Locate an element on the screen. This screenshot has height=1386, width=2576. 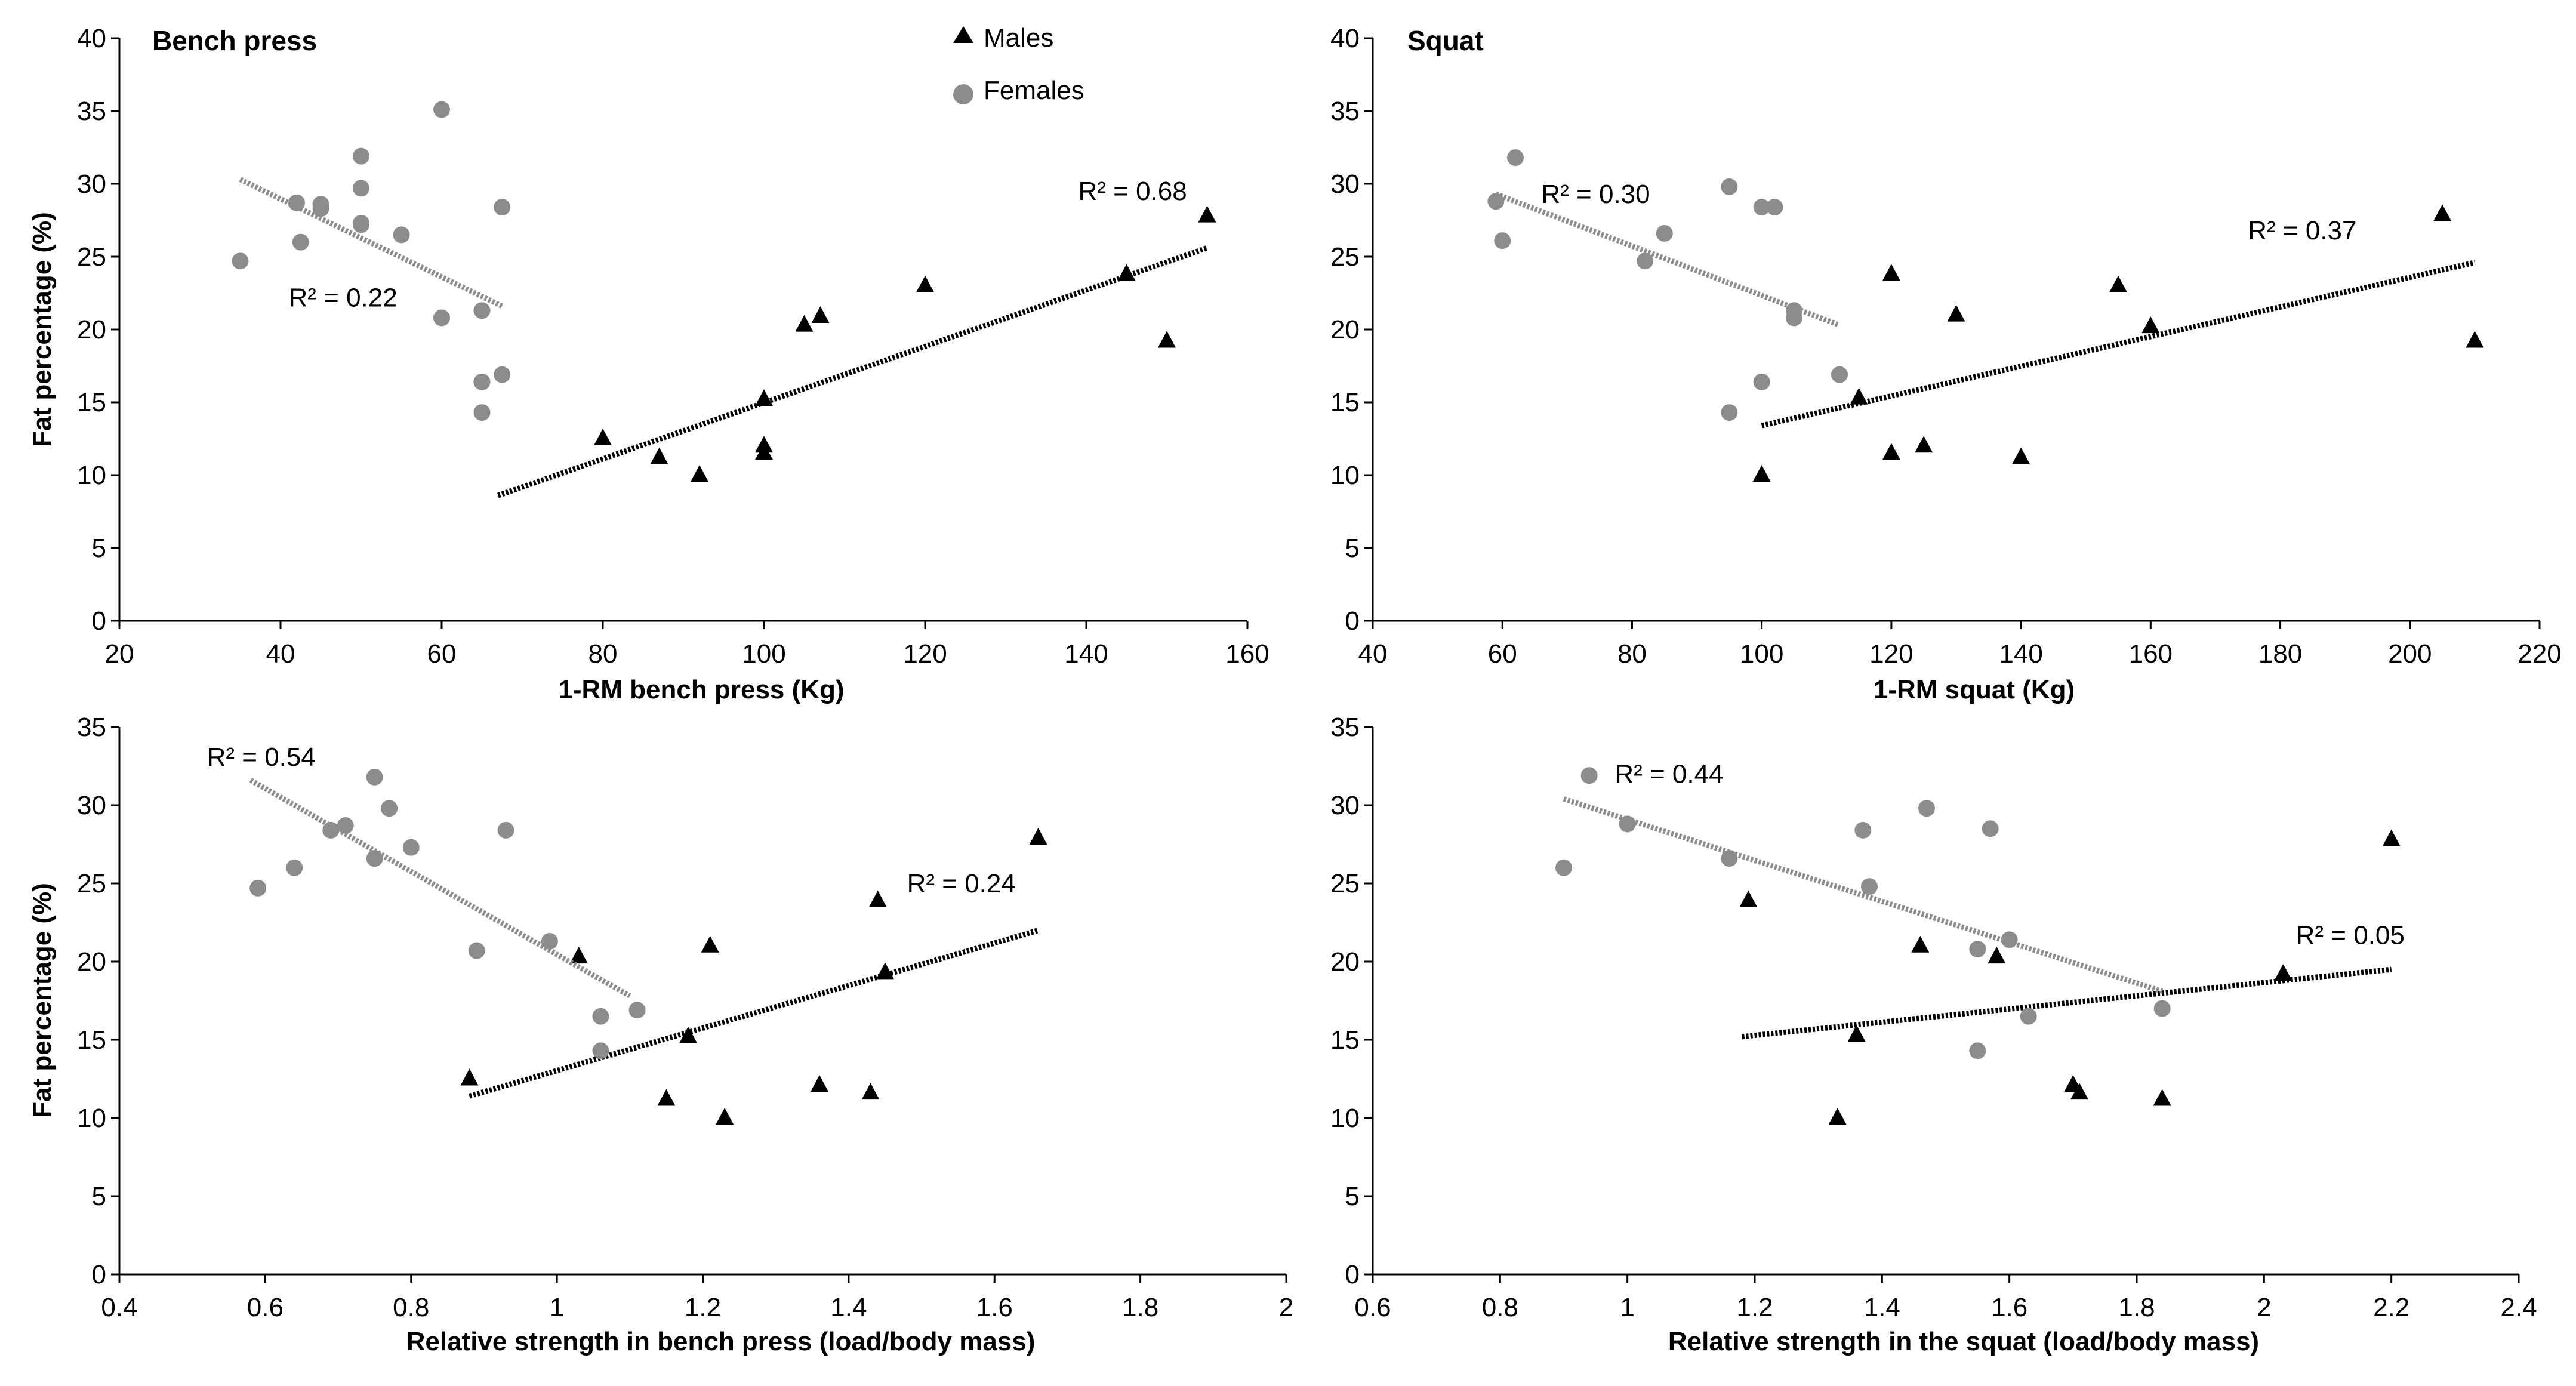
x-tick-label: 220 is located at coordinates (2539, 654).